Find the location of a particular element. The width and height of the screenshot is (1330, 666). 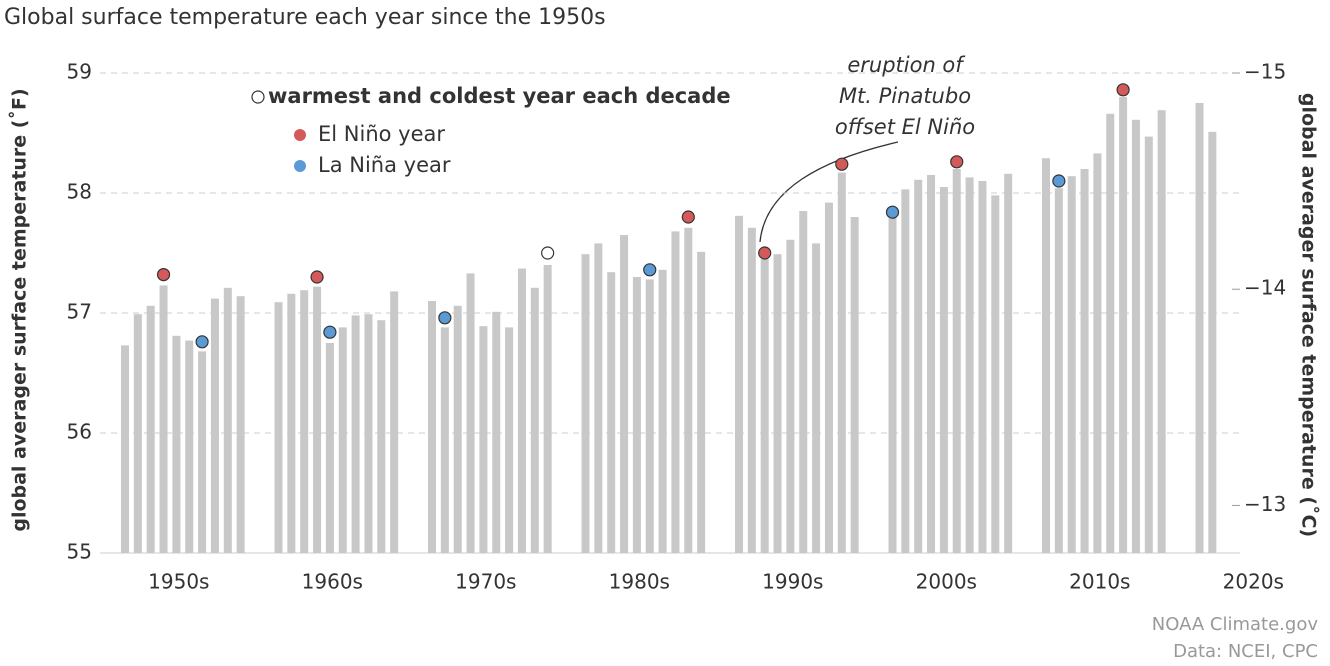

y-tick-label: 56 is located at coordinates (79, 432).